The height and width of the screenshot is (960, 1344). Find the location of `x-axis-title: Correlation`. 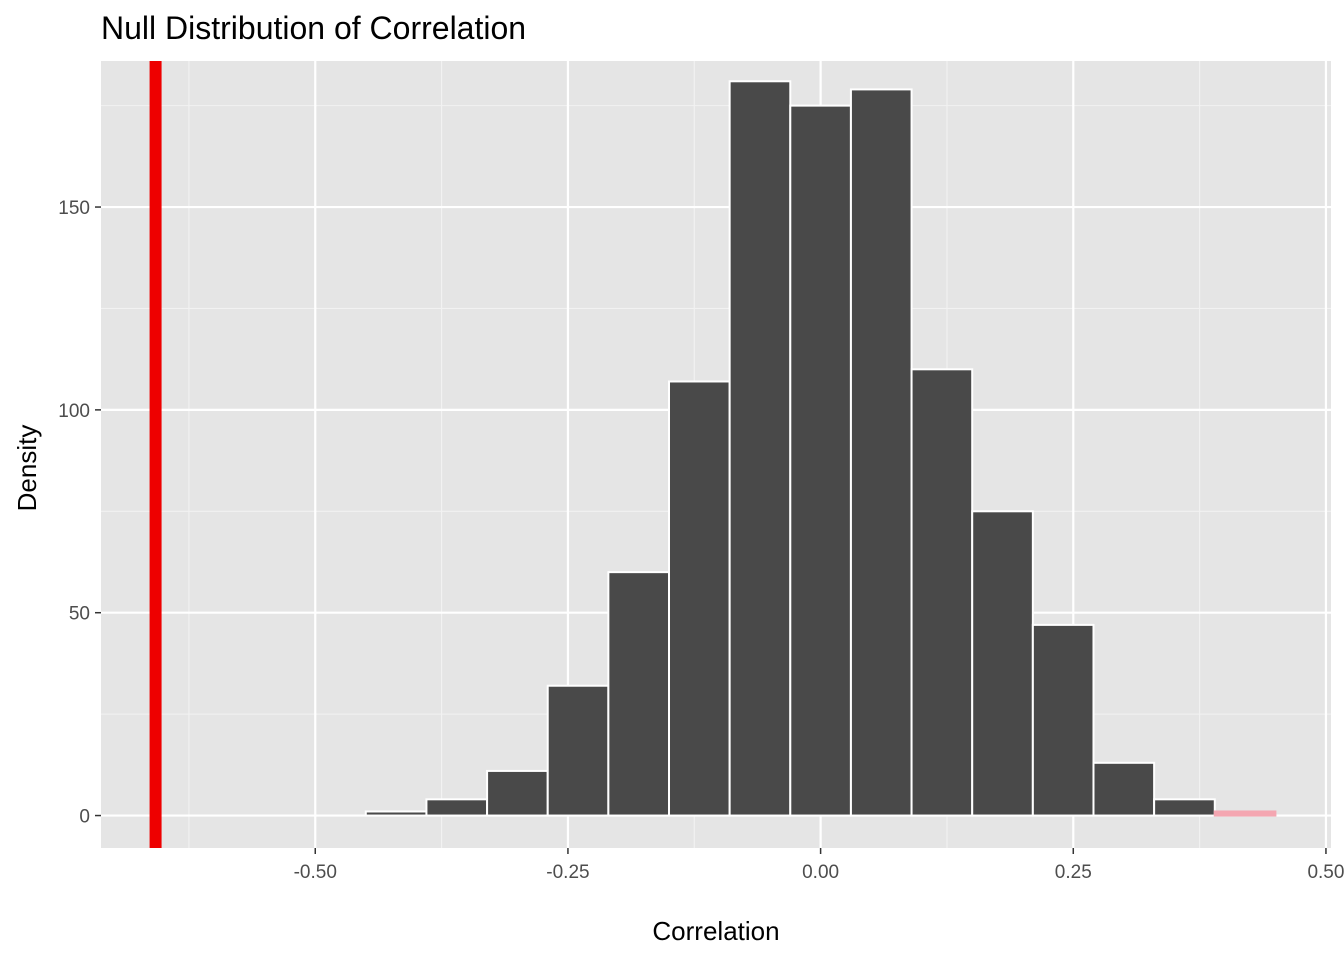

x-axis-title: Correlation is located at coordinates (715, 931).